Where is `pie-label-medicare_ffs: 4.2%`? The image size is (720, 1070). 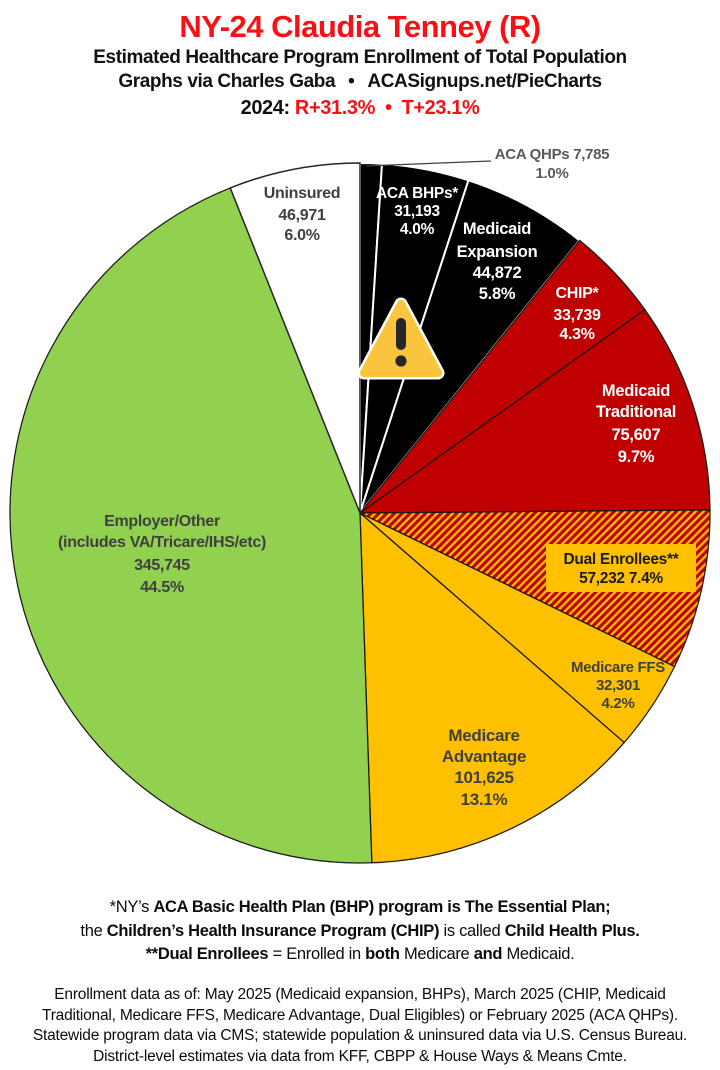
pie-label-medicare_ffs: 4.2% is located at coordinates (618, 703).